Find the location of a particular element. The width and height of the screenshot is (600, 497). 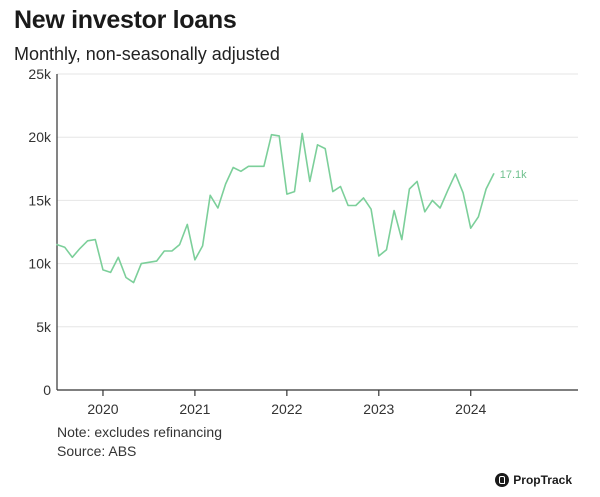

proptrack-logo: PropTrack is located at coordinates (533, 480).